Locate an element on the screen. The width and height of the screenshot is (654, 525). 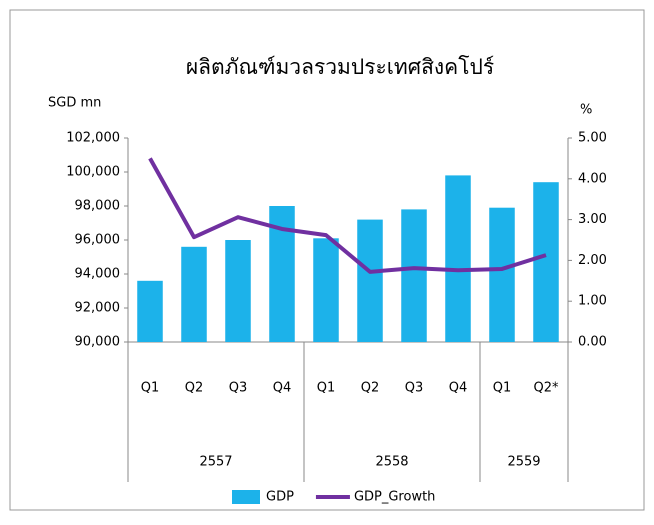
legend-label: GDP_Growth is located at coordinates (394, 497).